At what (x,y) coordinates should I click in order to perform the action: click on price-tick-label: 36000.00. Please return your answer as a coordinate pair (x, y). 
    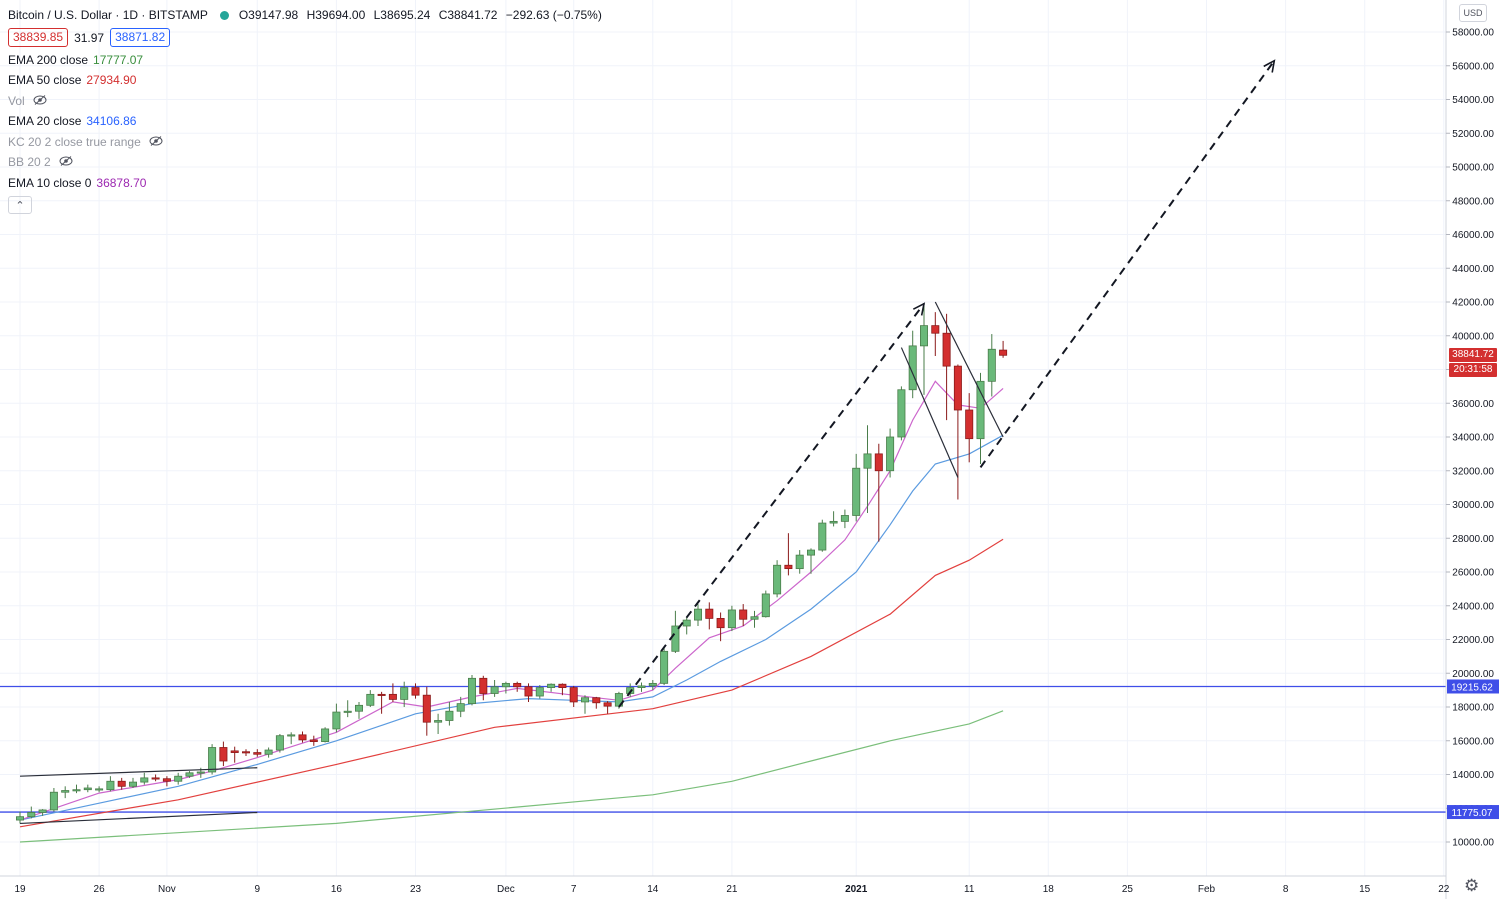
    Looking at the image, I should click on (1473, 404).